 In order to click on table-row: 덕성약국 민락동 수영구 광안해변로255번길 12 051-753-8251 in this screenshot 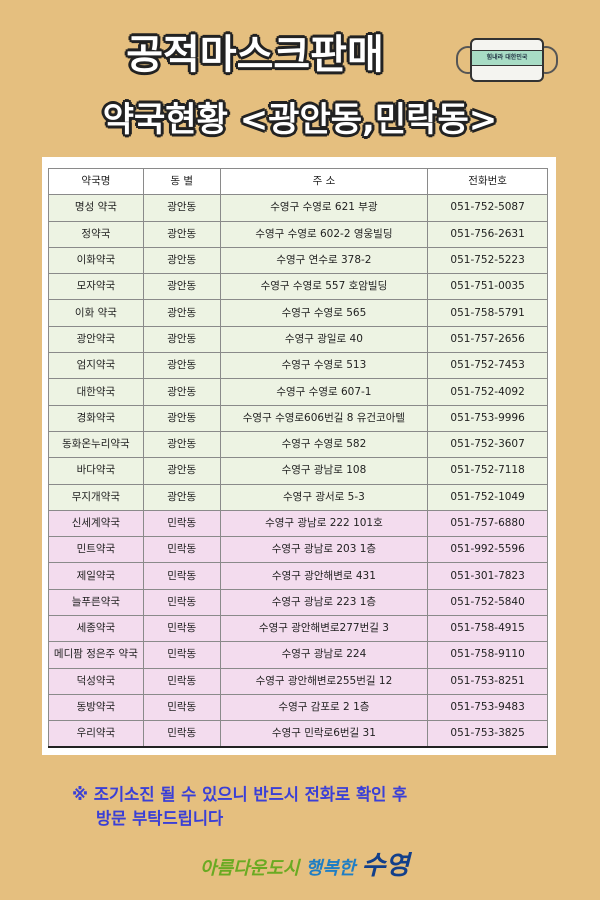, I will do `click(298, 681)`.